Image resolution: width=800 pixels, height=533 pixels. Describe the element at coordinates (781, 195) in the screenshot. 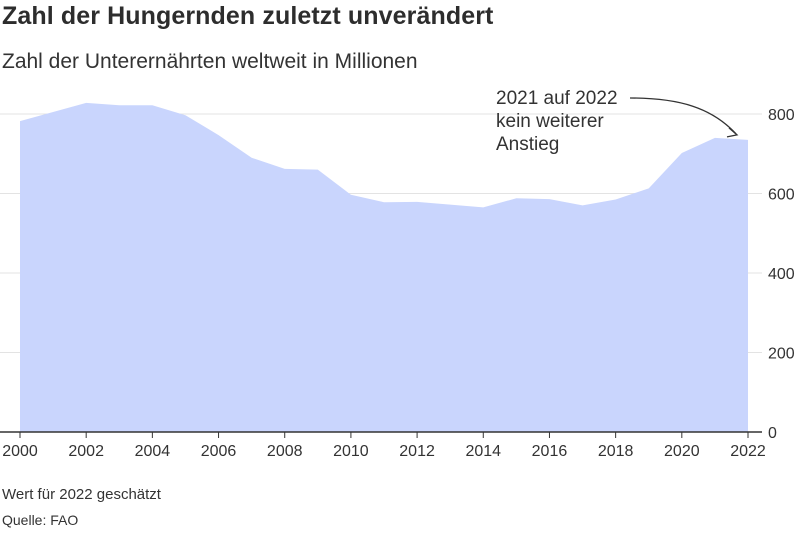

I see `y-tick-label-600: 600` at that location.